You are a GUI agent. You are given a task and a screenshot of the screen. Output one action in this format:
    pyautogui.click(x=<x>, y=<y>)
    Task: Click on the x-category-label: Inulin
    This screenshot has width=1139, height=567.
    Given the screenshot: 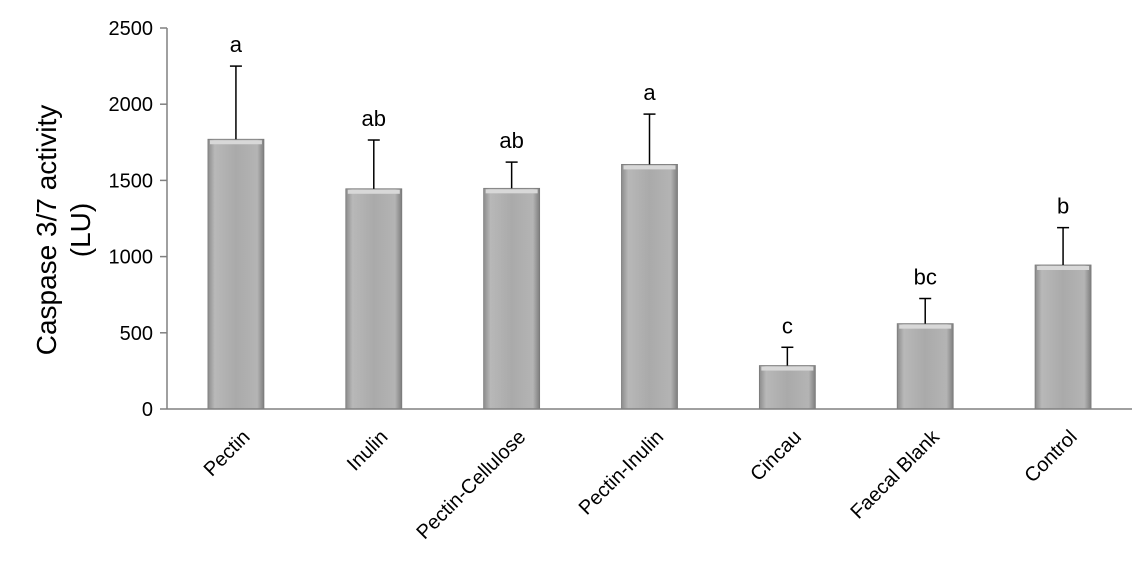 What is the action you would take?
    pyautogui.click(x=367, y=450)
    